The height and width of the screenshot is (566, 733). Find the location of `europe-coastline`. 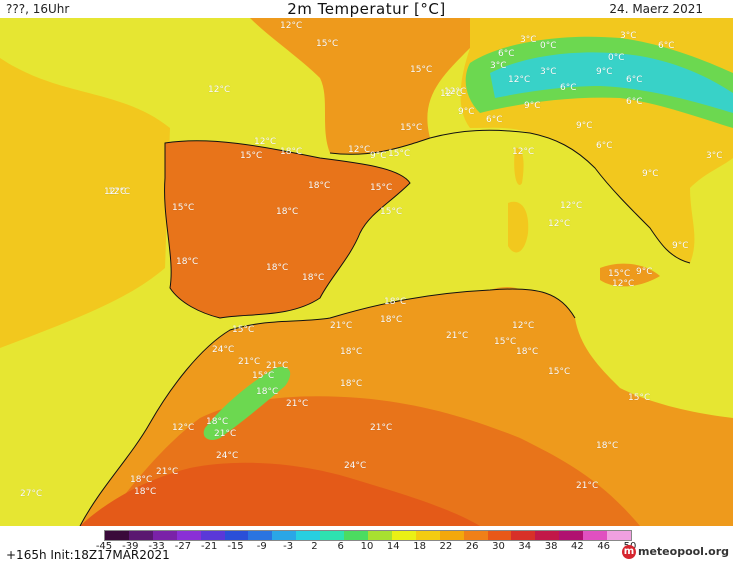

europe-coastline is located at coordinates (510, 196).